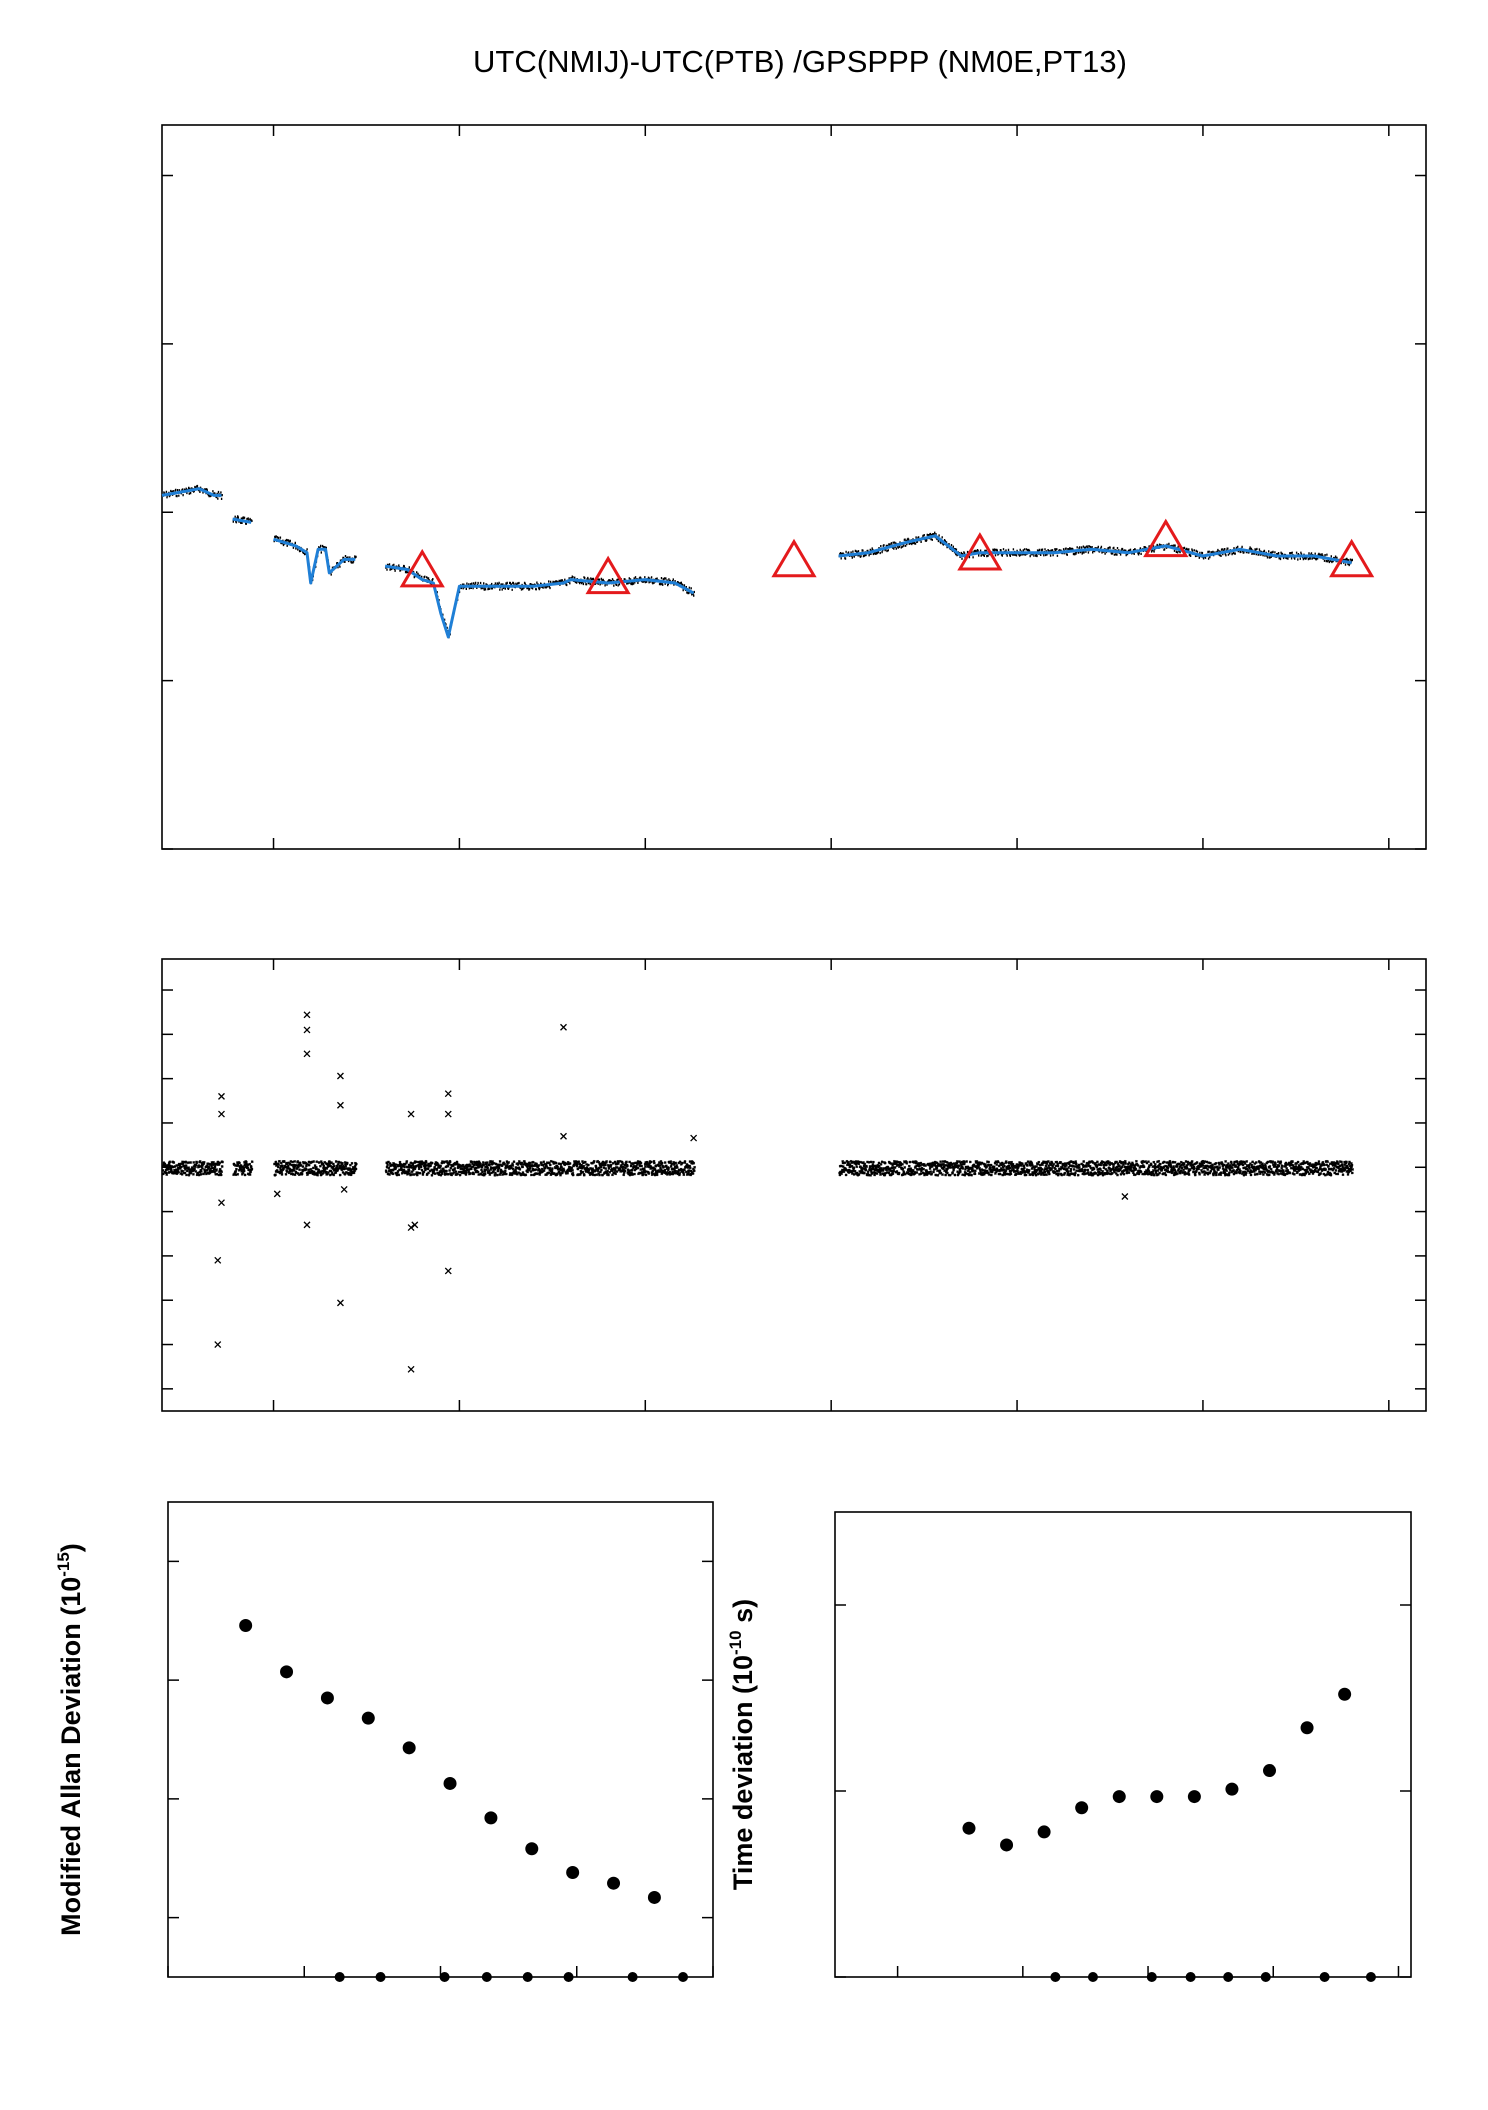 The height and width of the screenshot is (2110, 1488). I want to click on top-data-points, so click(540, 601).